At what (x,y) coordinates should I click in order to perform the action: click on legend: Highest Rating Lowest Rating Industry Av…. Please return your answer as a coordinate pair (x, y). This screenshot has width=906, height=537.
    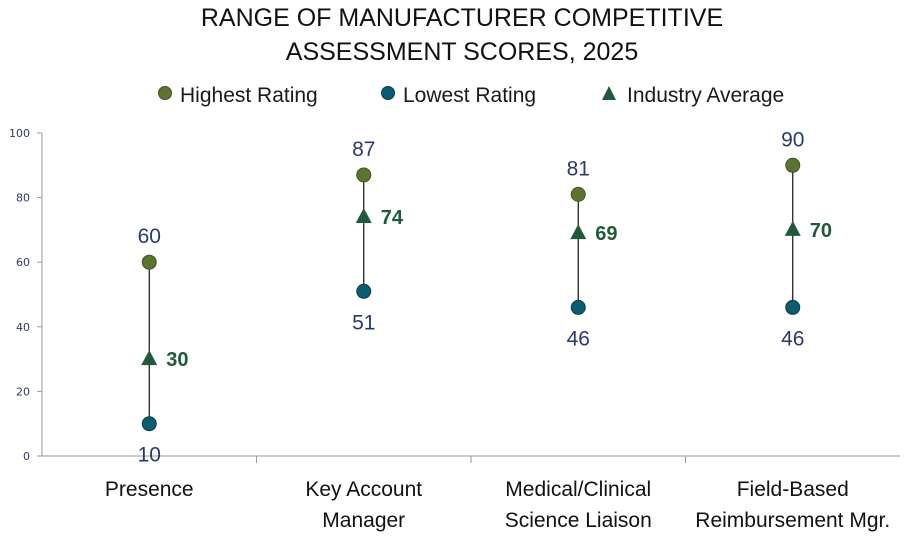
    Looking at the image, I should click on (471, 95).